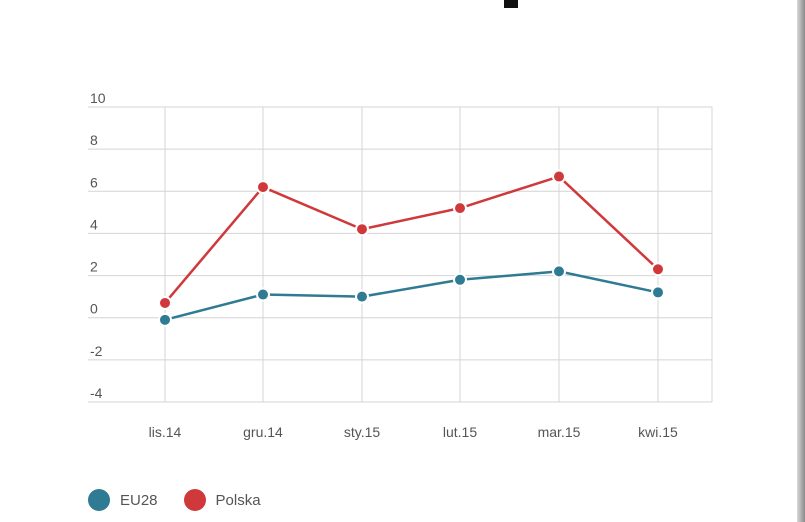  I want to click on x-tick-label: lut.15, so click(460, 432).